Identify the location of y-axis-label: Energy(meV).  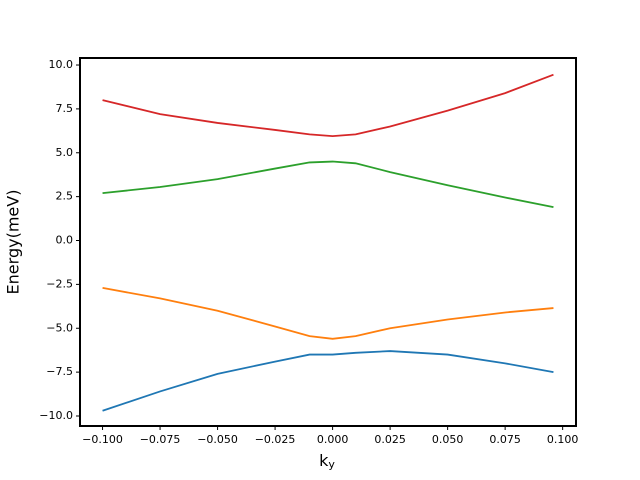
(13, 242).